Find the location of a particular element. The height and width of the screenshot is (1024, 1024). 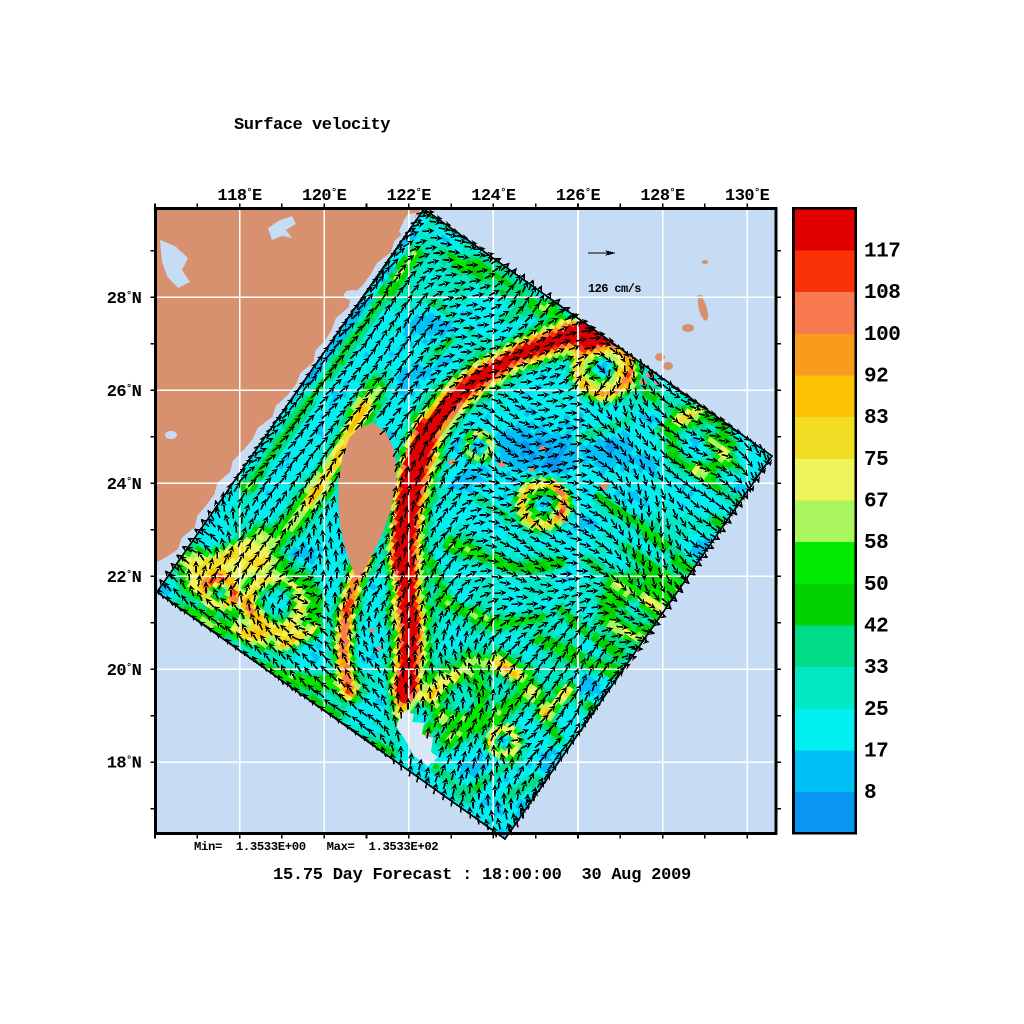

svg-text: 100 is located at coordinates (882, 335).